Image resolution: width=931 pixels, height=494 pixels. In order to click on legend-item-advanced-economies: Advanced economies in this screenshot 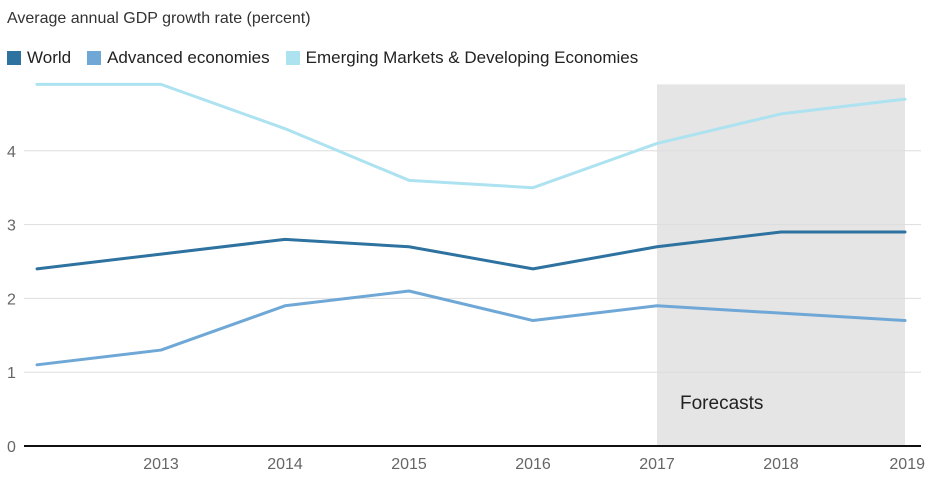, I will do `click(178, 58)`.